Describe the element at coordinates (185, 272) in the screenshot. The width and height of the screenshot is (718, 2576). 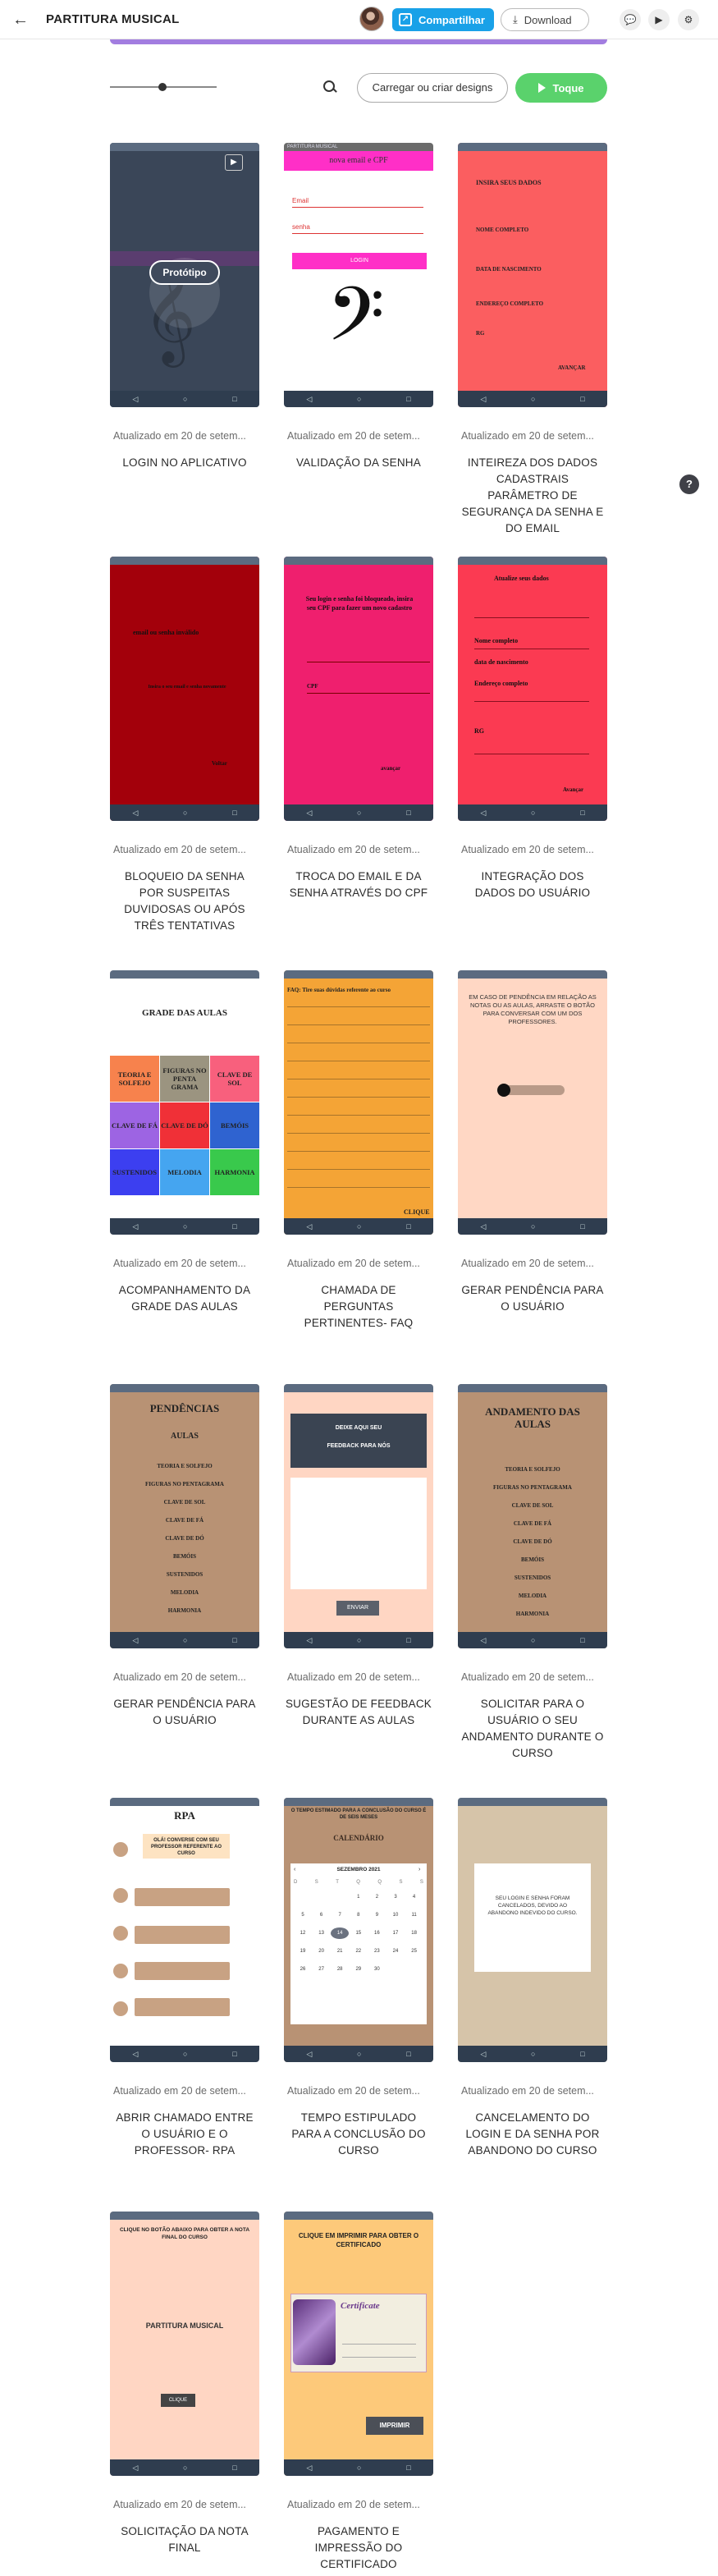
I see `prototype-badge: Protótipo` at that location.